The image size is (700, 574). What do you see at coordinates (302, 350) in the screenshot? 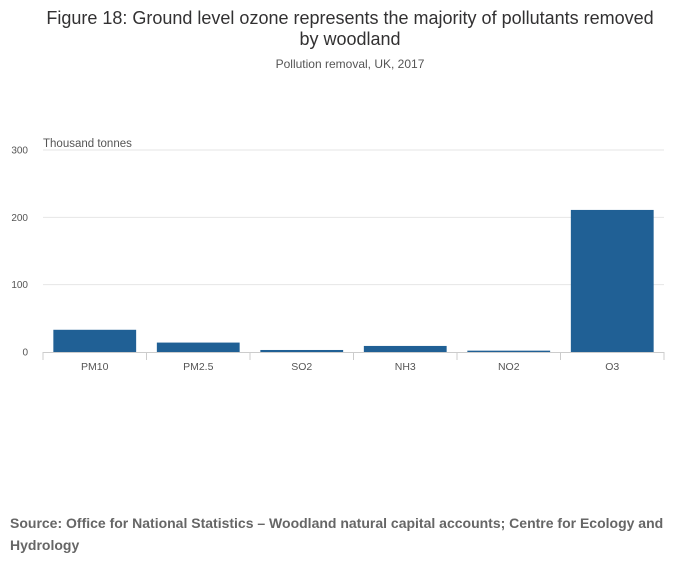
I see `bar-so2` at bounding box center [302, 350].